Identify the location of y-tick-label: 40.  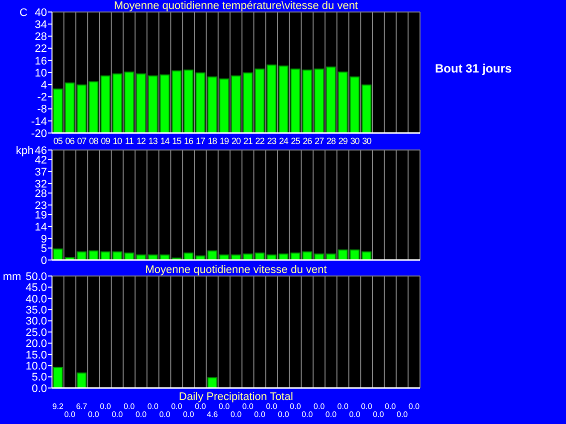
(40, 12).